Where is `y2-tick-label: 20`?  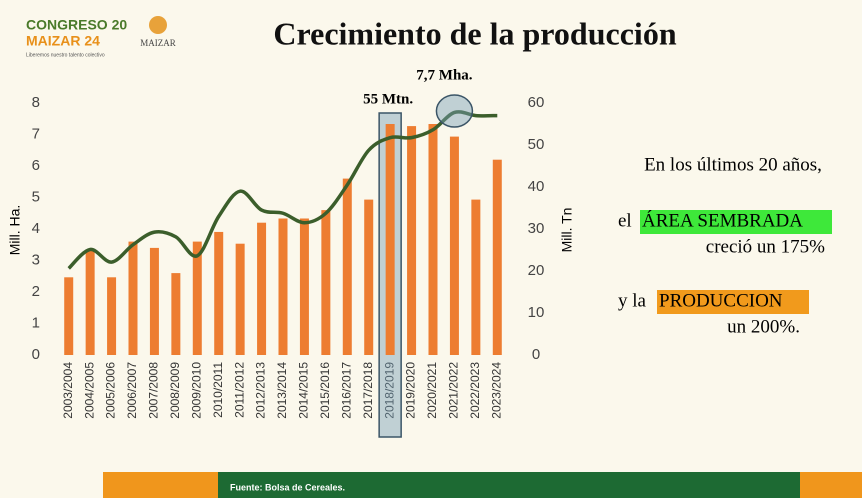
y2-tick-label: 20 is located at coordinates (536, 270).